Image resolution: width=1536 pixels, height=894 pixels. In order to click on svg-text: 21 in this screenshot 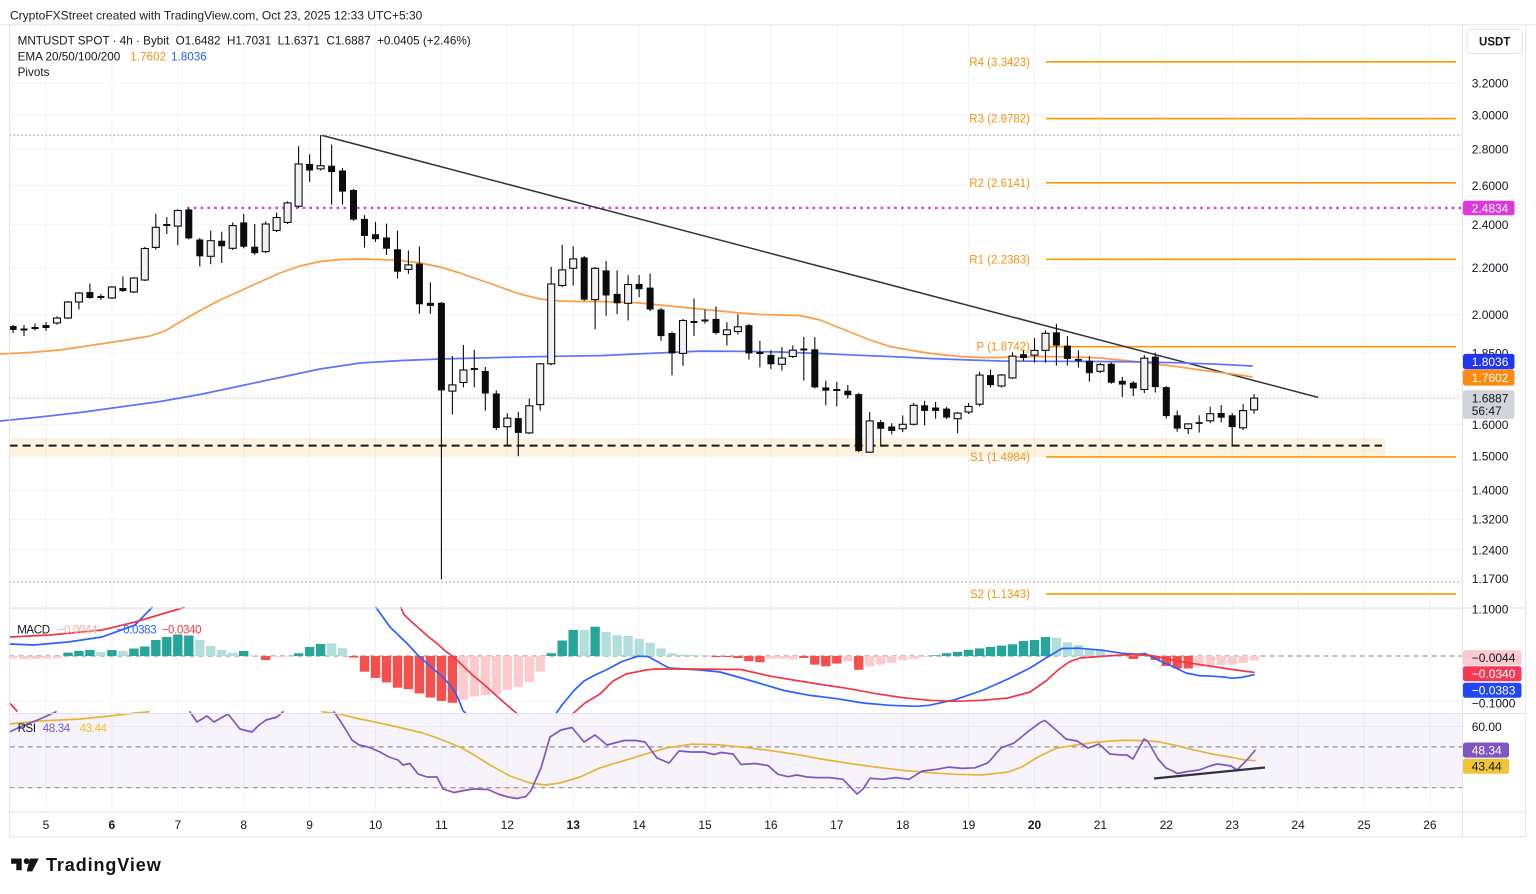, I will do `click(1101, 825)`.